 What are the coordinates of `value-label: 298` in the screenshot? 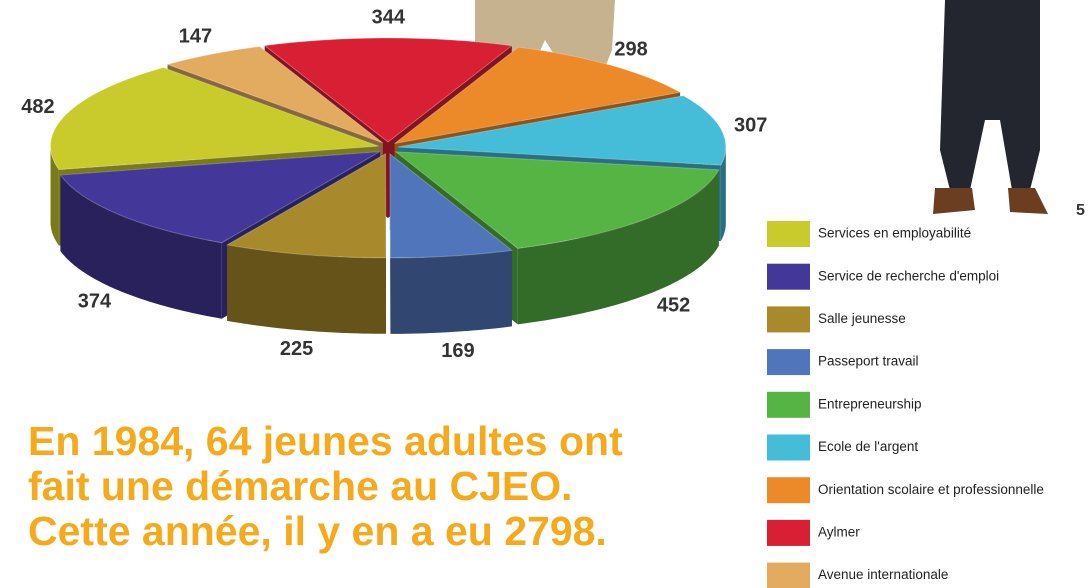 It's located at (630, 50).